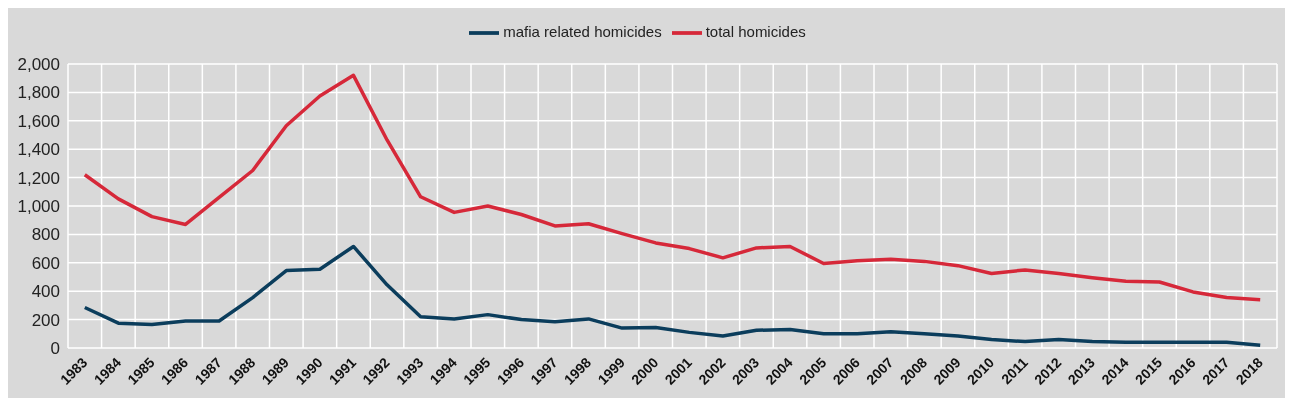  I want to click on y-tick-label: 600, so click(45, 263).